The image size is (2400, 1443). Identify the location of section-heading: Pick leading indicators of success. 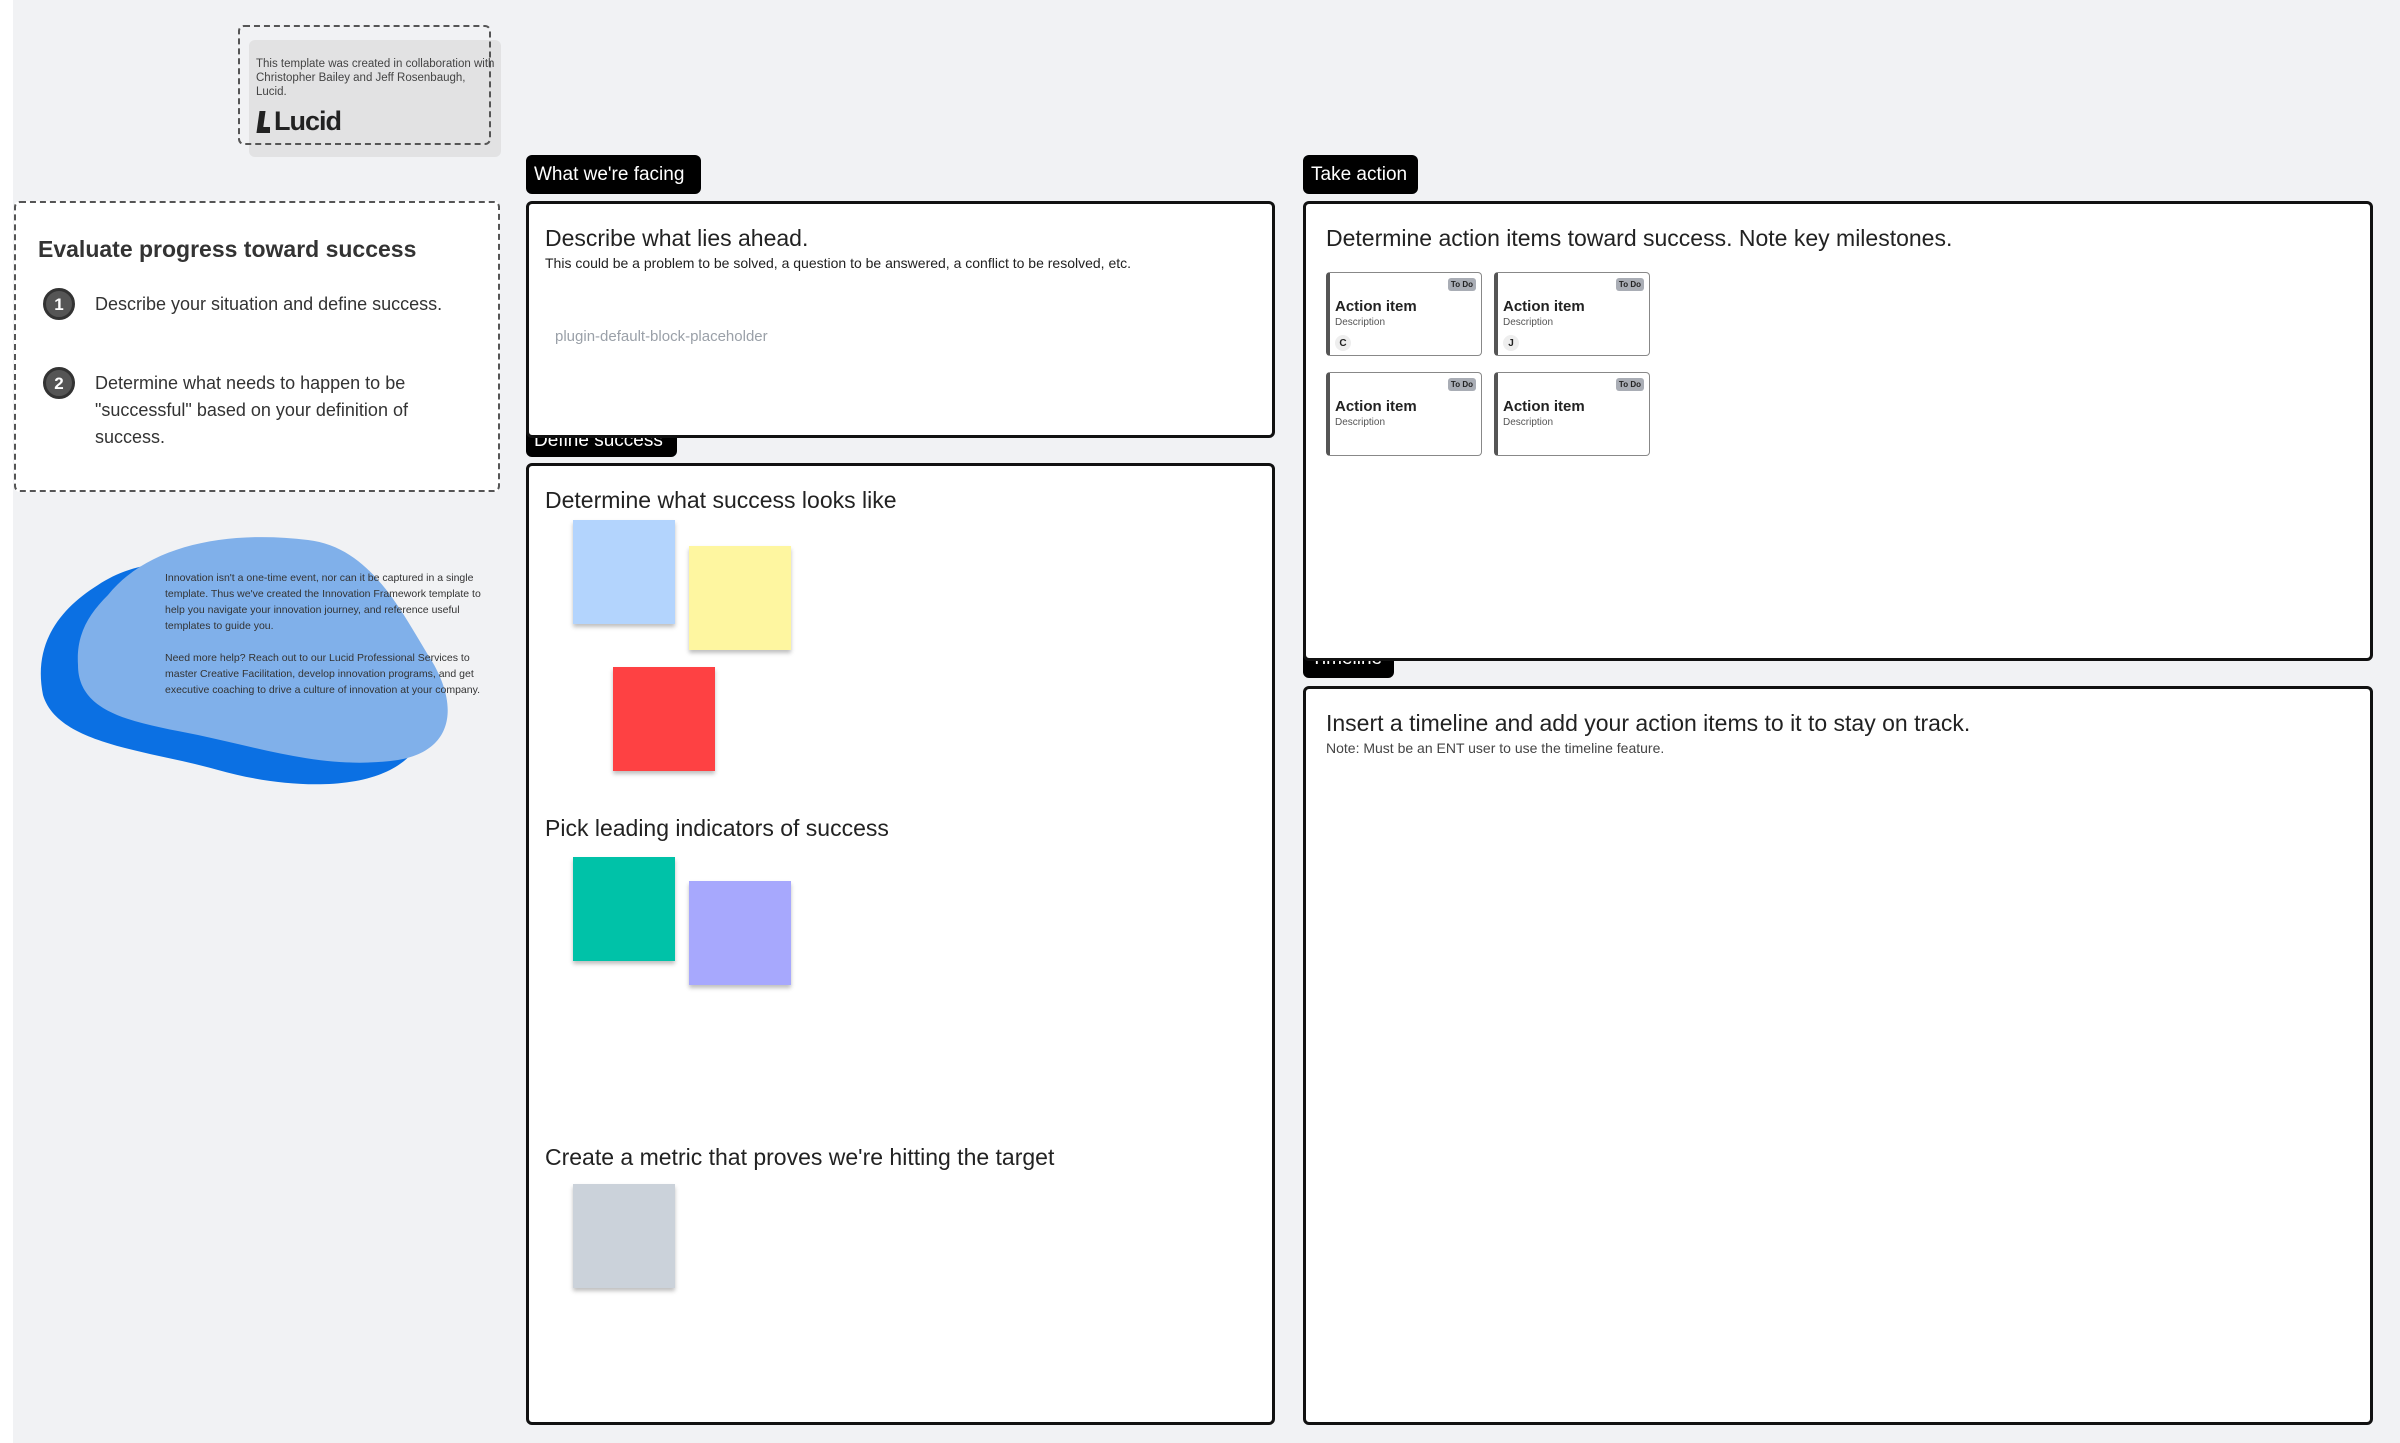
(717, 828).